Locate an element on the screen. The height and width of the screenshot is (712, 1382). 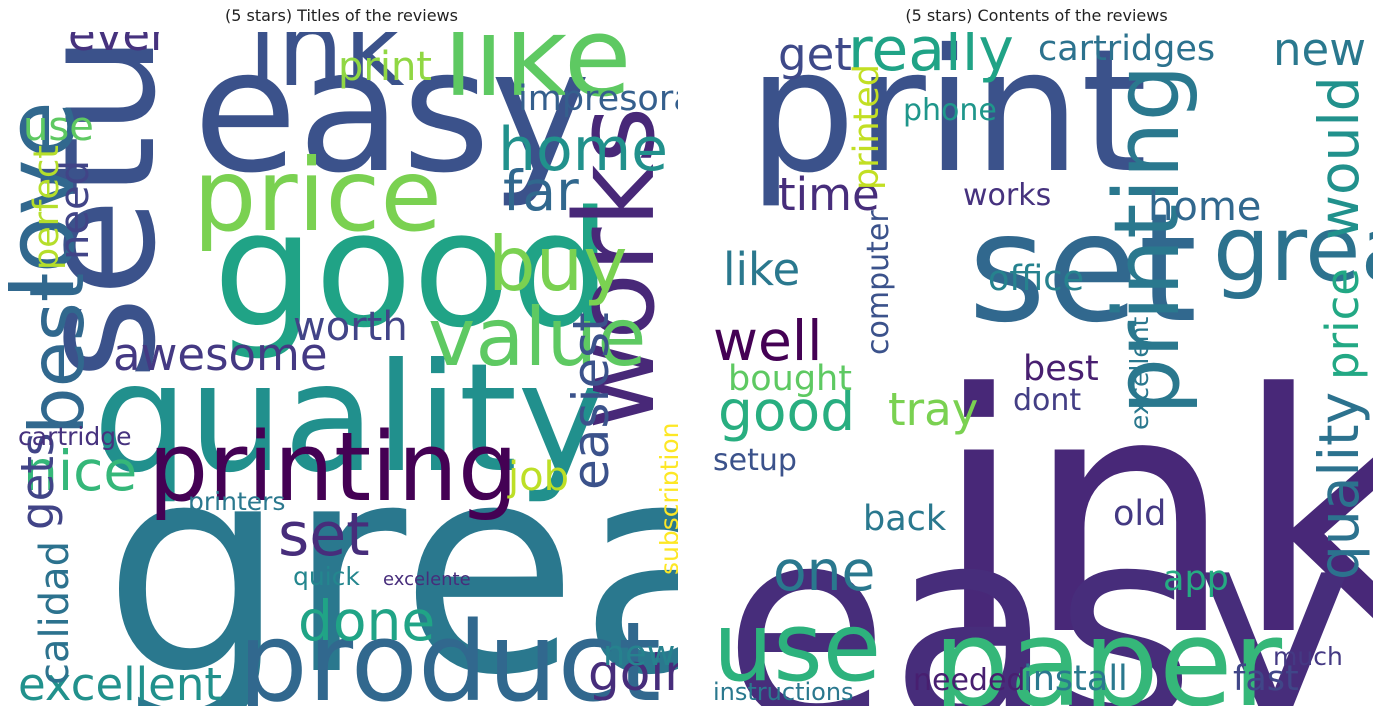
cloud-word: phone is located at coordinates (950, 110).